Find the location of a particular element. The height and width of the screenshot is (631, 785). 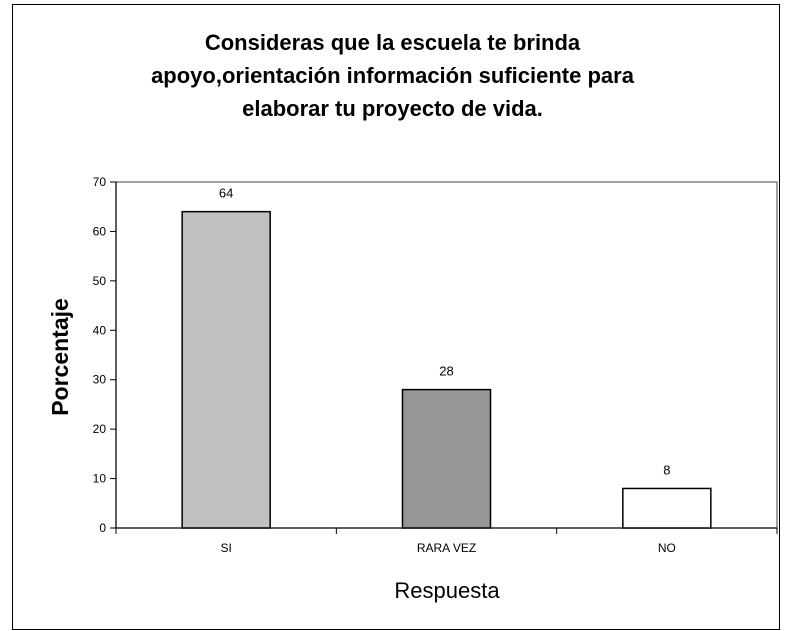

y-tick-label-6: 60 is located at coordinates (100, 231).